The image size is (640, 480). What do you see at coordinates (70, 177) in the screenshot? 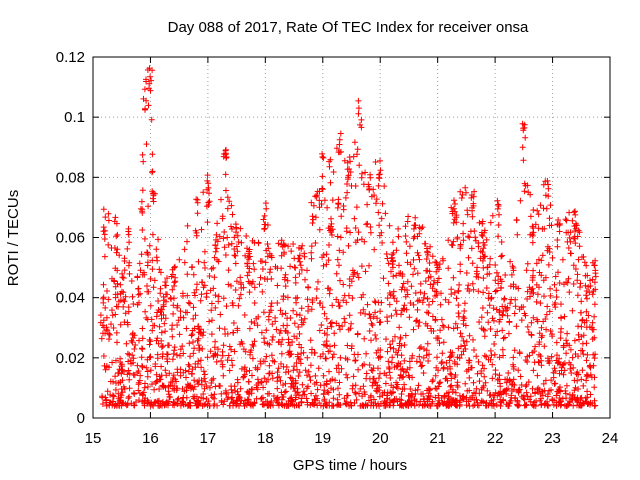
I see `y-tick-label: 0.08` at bounding box center [70, 177].